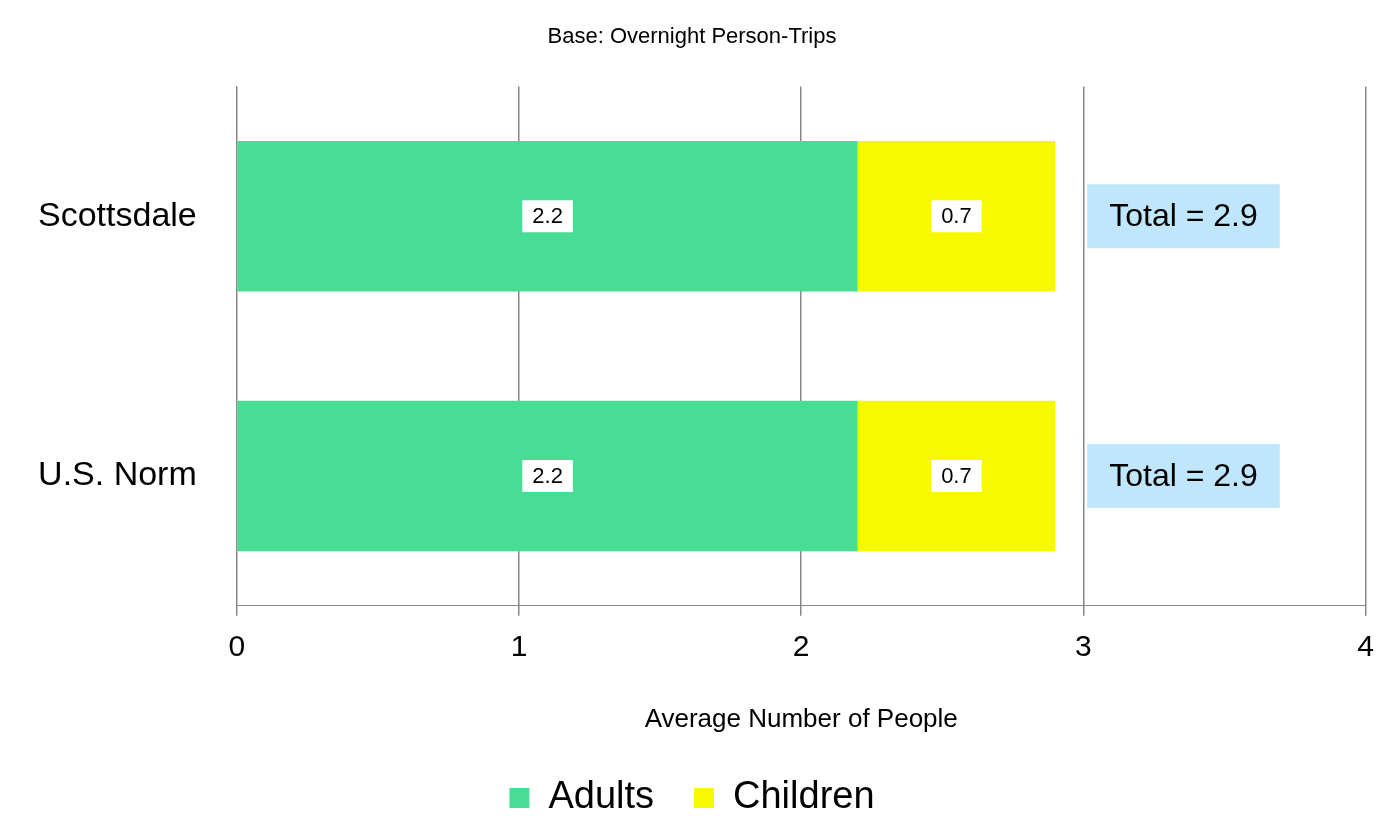  What do you see at coordinates (519, 646) in the screenshot?
I see `x-tick-label: 1` at bounding box center [519, 646].